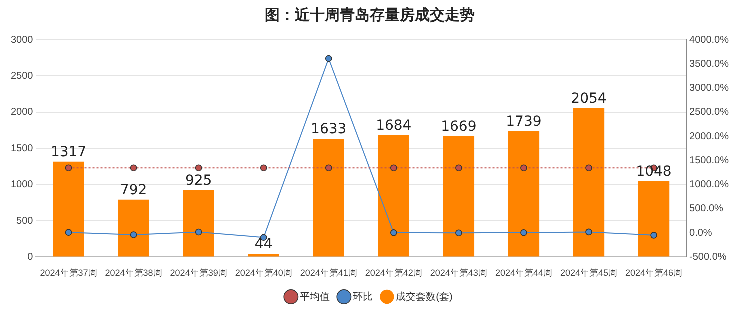  I want to click on legend-label: 成交套数(套), so click(424, 296).